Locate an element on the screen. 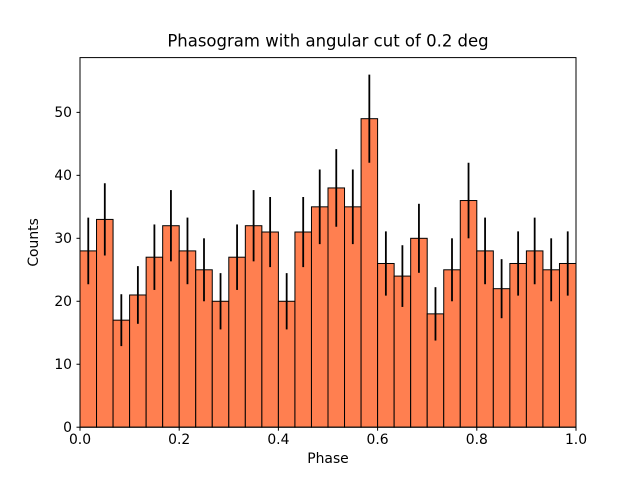 The width and height of the screenshot is (640, 480). x-tick-label: 1.0 is located at coordinates (576, 440).